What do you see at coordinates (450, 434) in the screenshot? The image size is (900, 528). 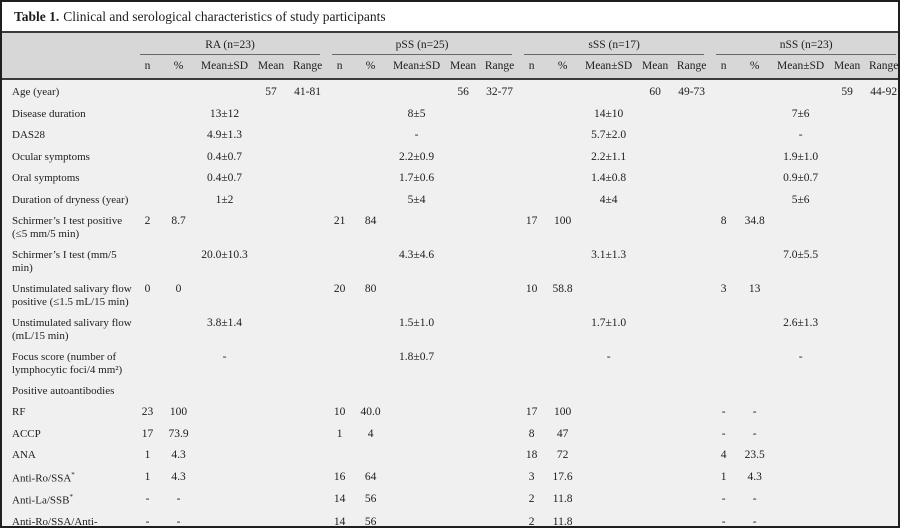 I see `table-row: ACCP 17 73.9 1 4 8 47 - -` at bounding box center [450, 434].